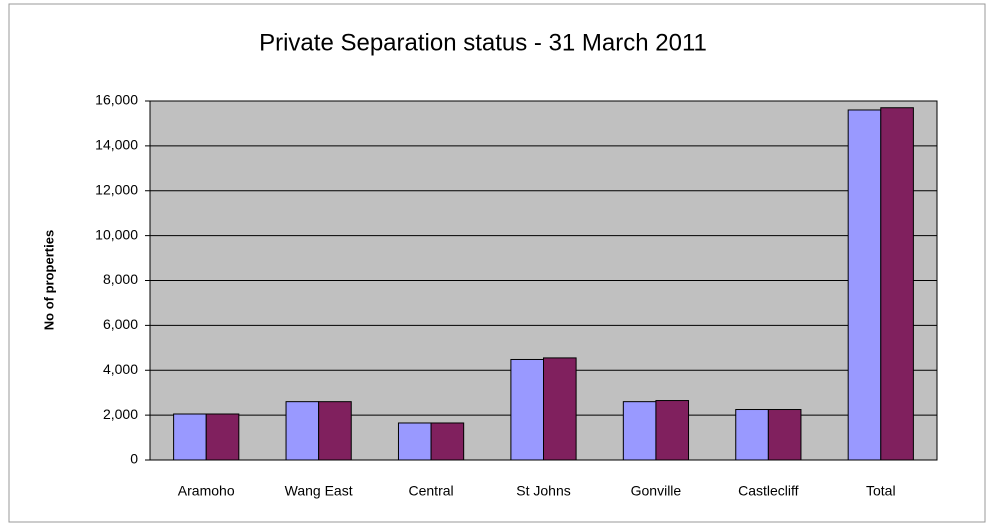  What do you see at coordinates (134, 459) in the screenshot?
I see `y-tick-label: 0` at bounding box center [134, 459].